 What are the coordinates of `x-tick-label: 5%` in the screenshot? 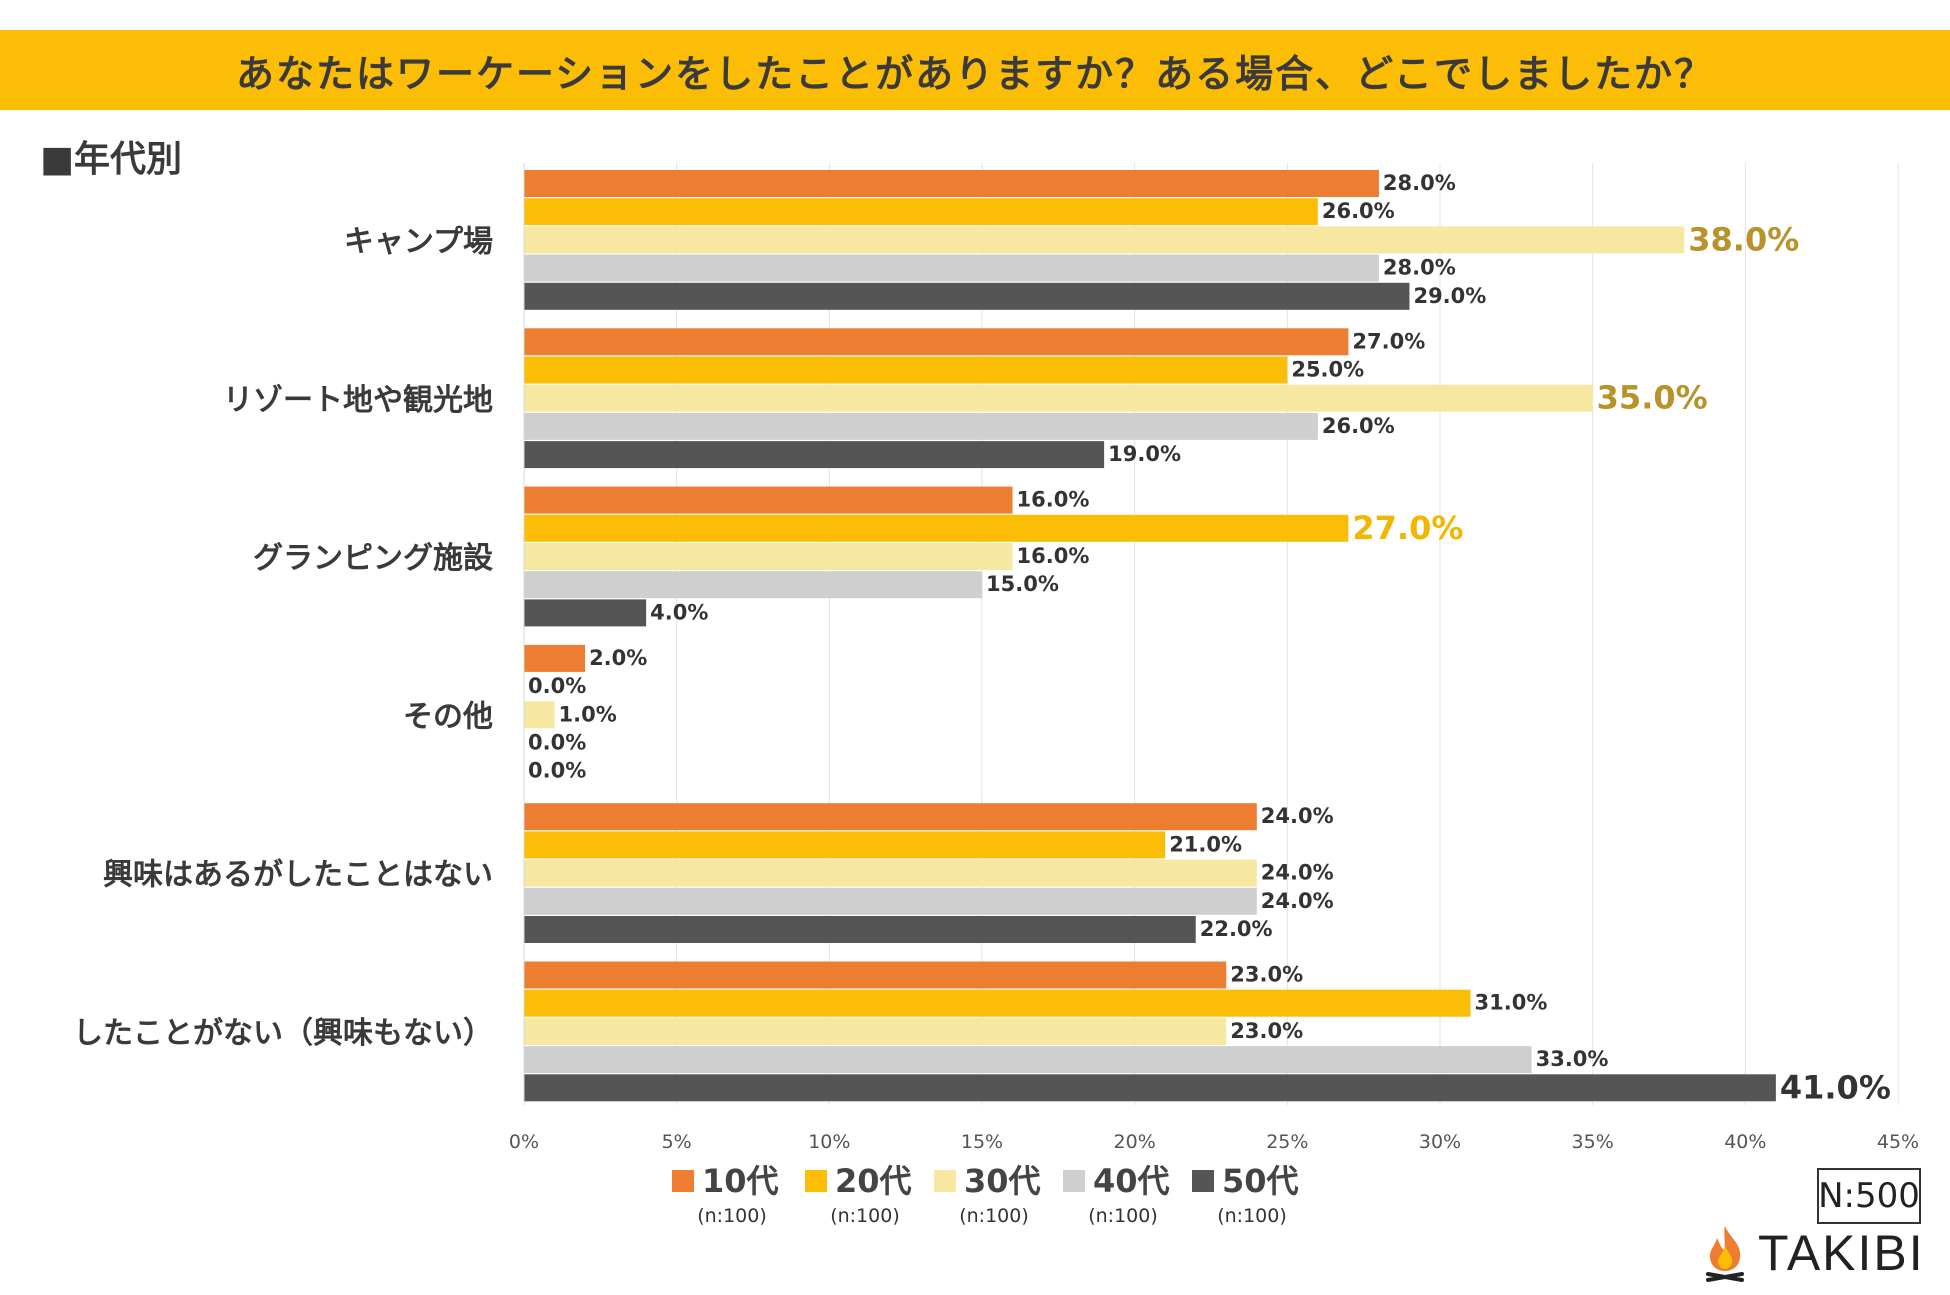 It's located at (677, 1142).